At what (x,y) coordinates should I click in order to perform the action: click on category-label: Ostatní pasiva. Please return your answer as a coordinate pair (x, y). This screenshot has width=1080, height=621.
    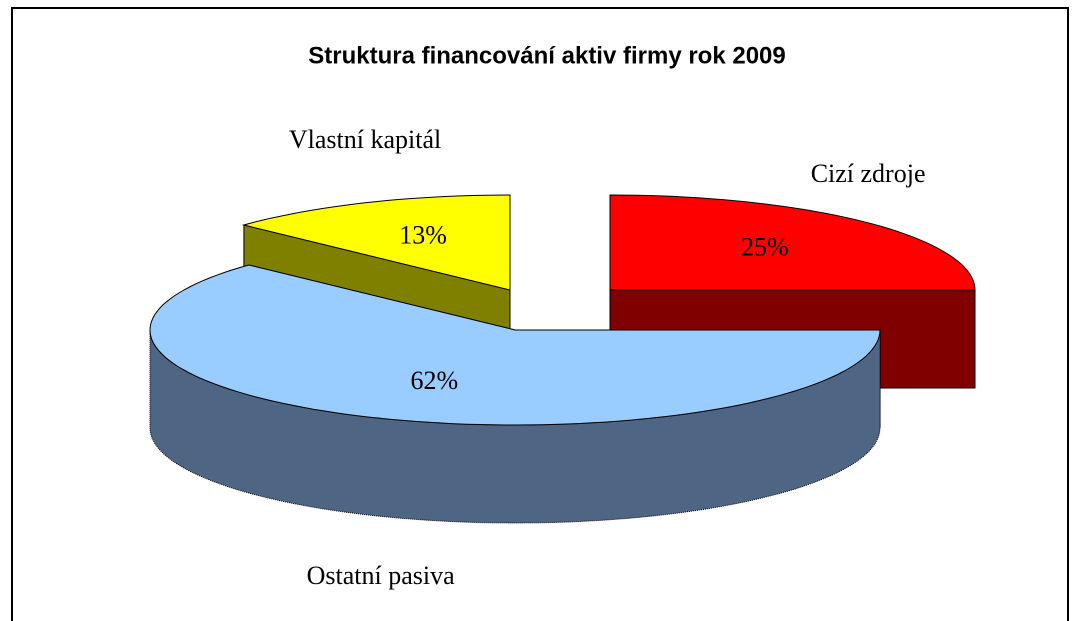
    Looking at the image, I should click on (381, 575).